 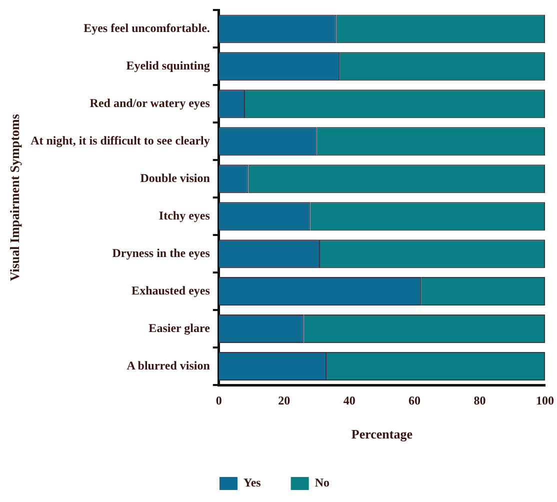 I want to click on x-tick-label: 100, so click(x=545, y=400).